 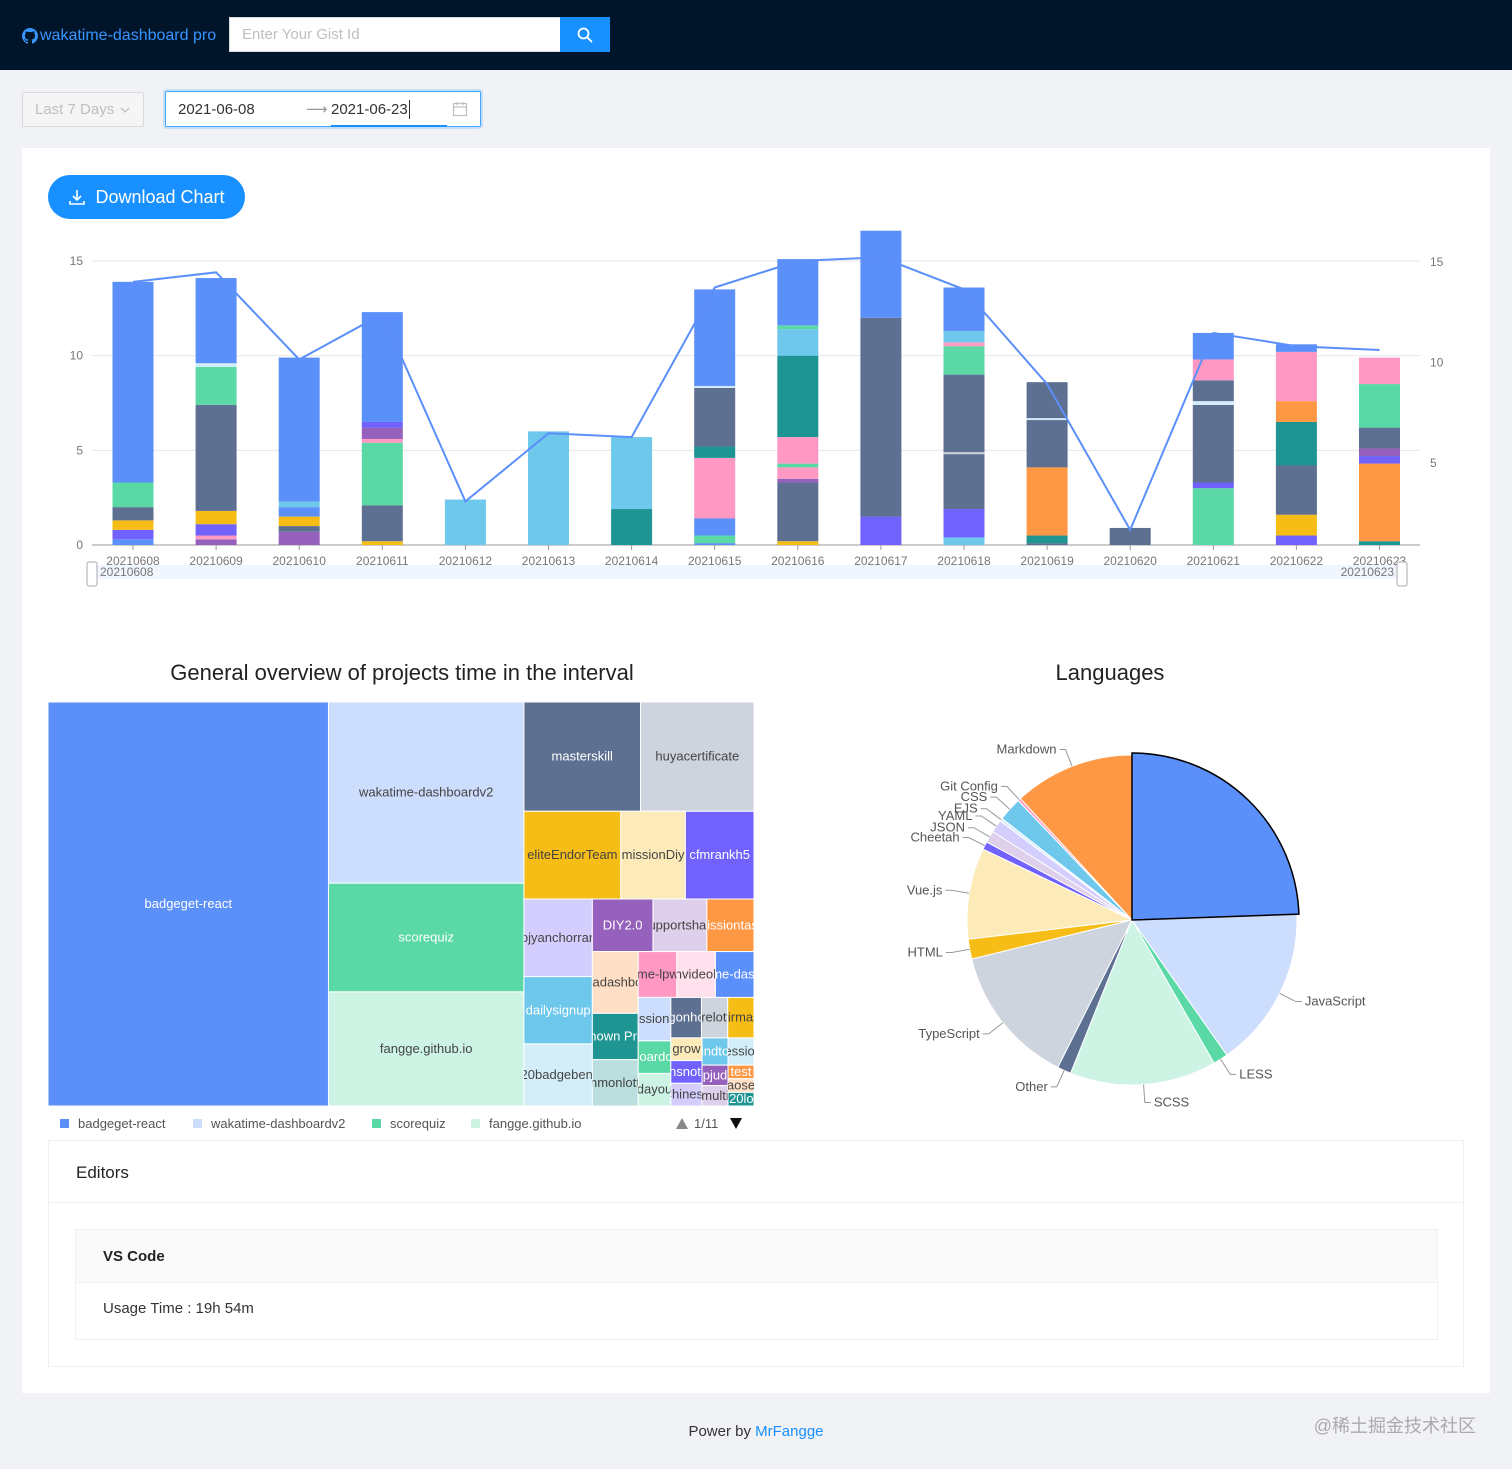 I want to click on pie-slice: SCSS, so click(x=1142, y=1014).